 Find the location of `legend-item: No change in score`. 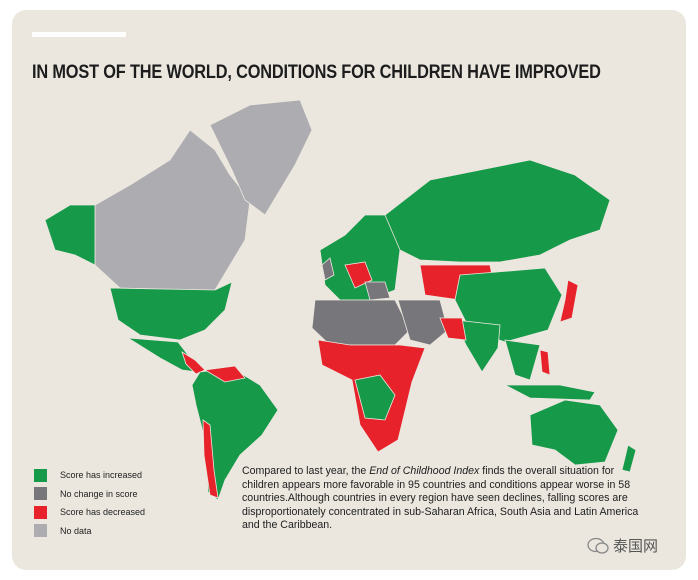

legend-item: No change in score is located at coordinates (89, 494).